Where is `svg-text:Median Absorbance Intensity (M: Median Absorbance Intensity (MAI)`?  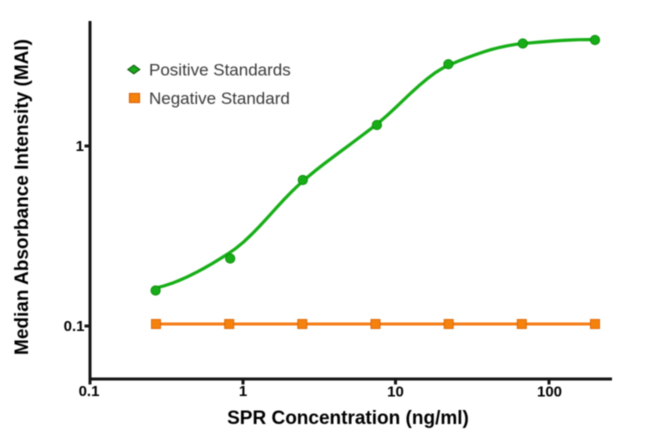
svg-text:Median Absorbance Intensity (M: Median Absorbance Intensity (MAI) is located at coordinates (22, 197).